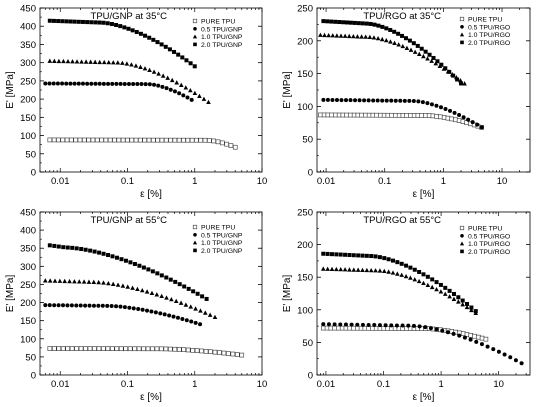 Image resolution: width=550 pixels, height=407 pixels. What do you see at coordinates (440, 384) in the screenshot?
I see `x-tick-label: 1` at bounding box center [440, 384].